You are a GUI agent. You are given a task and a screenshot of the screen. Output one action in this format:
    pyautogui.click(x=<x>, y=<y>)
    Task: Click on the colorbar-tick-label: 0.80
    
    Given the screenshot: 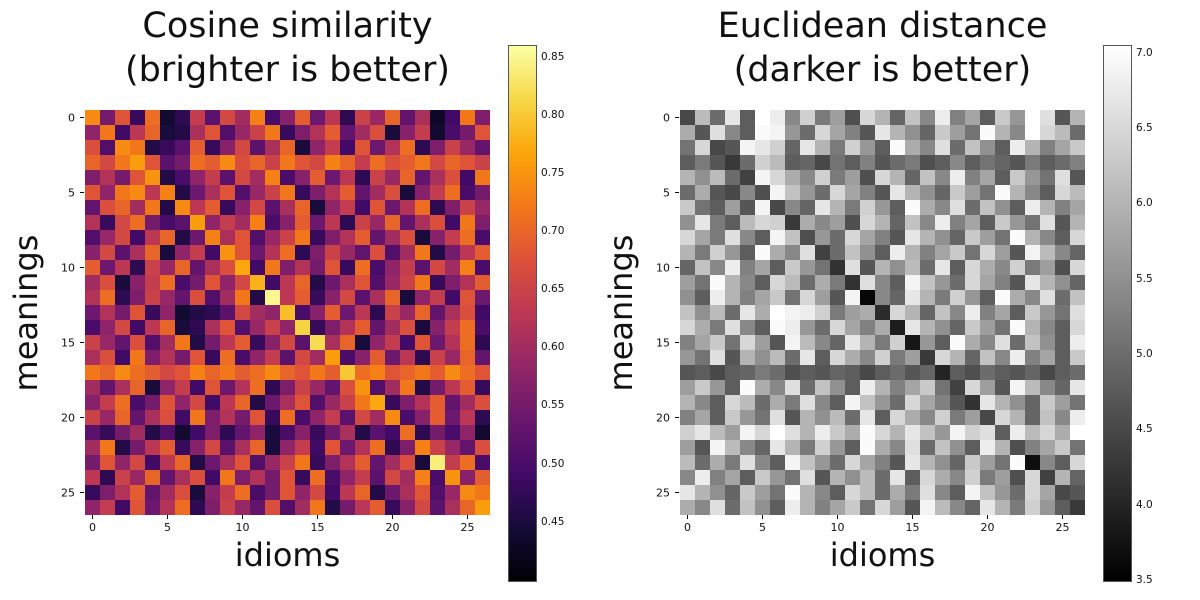 What is the action you would take?
    pyautogui.click(x=553, y=115)
    